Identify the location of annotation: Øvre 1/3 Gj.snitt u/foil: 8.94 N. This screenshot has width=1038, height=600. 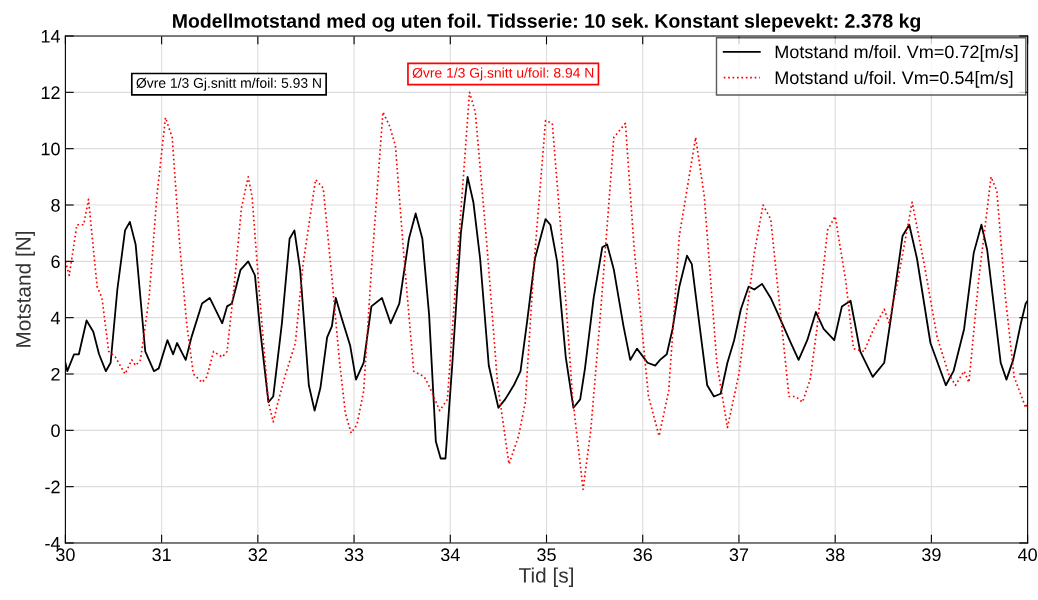
(503, 74).